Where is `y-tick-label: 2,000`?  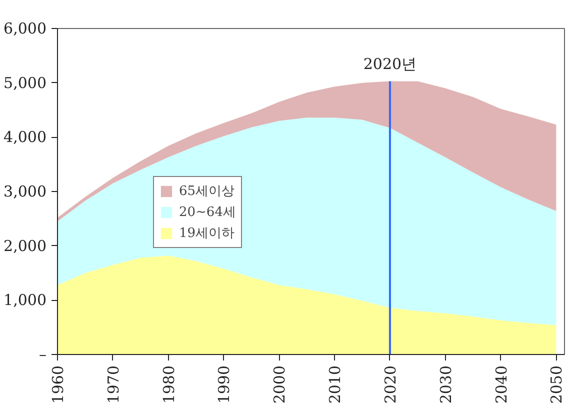 y-tick-label: 2,000 is located at coordinates (25, 245).